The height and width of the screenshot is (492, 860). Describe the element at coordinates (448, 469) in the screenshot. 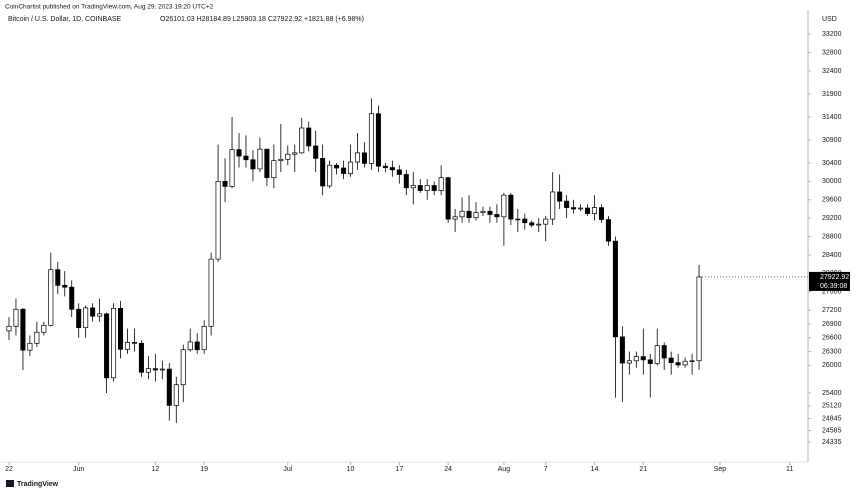

I see `x-tick-label: 24` at that location.